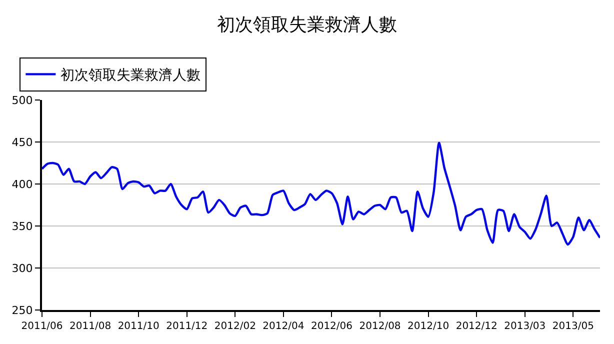 Image resolution: width=614 pixels, height=344 pixels. I want to click on y-tick-label: 300, so click(22, 268).